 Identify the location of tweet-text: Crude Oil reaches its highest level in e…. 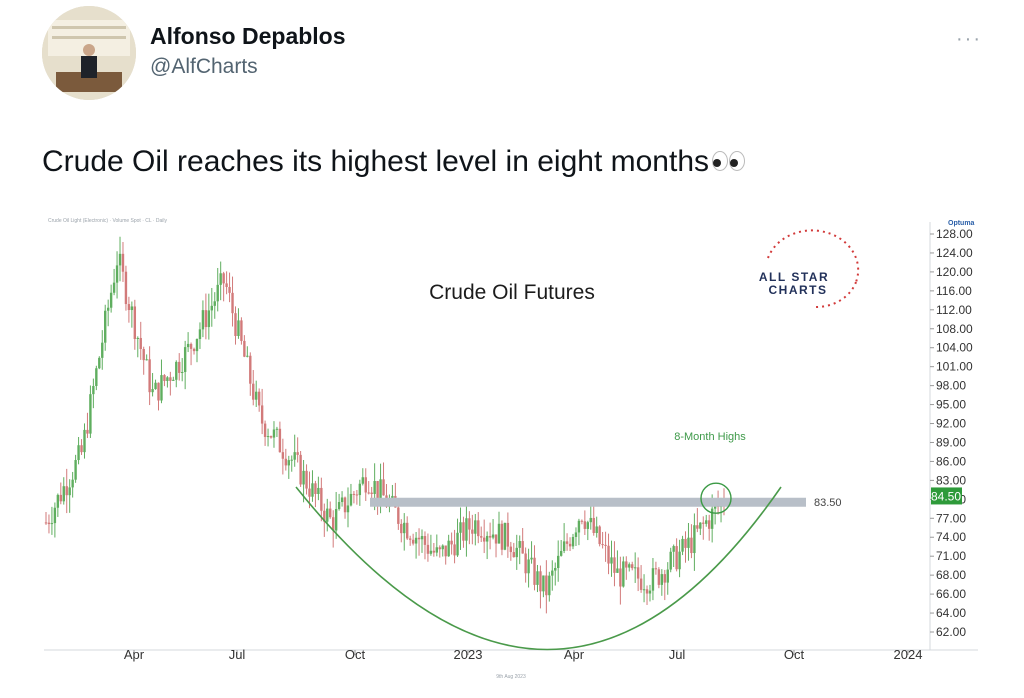
(394, 162).